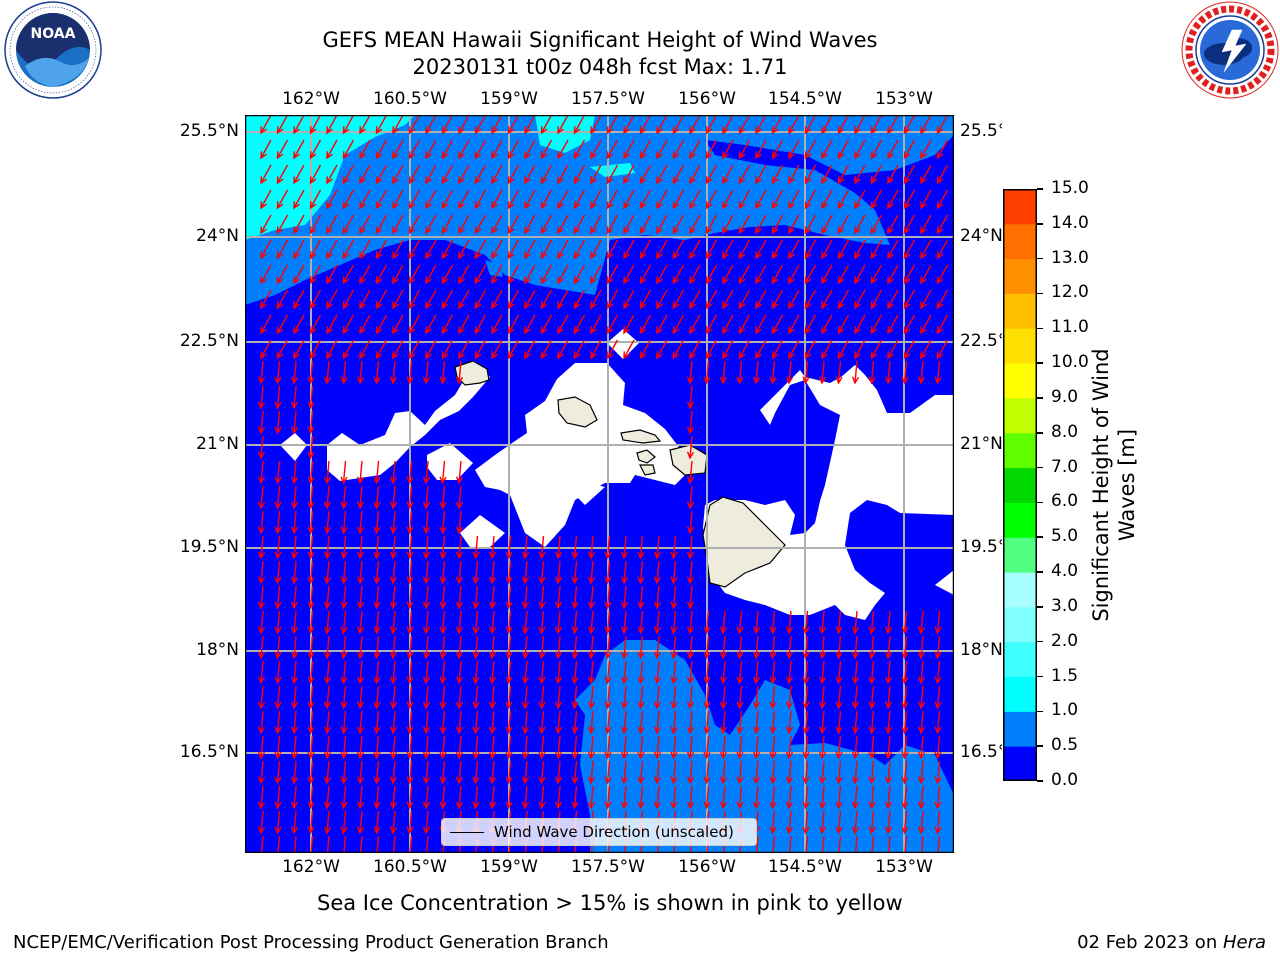 The height and width of the screenshot is (960, 1280). Describe the element at coordinates (904, 99) in the screenshot. I see `top-lon-label: 153°W` at that location.